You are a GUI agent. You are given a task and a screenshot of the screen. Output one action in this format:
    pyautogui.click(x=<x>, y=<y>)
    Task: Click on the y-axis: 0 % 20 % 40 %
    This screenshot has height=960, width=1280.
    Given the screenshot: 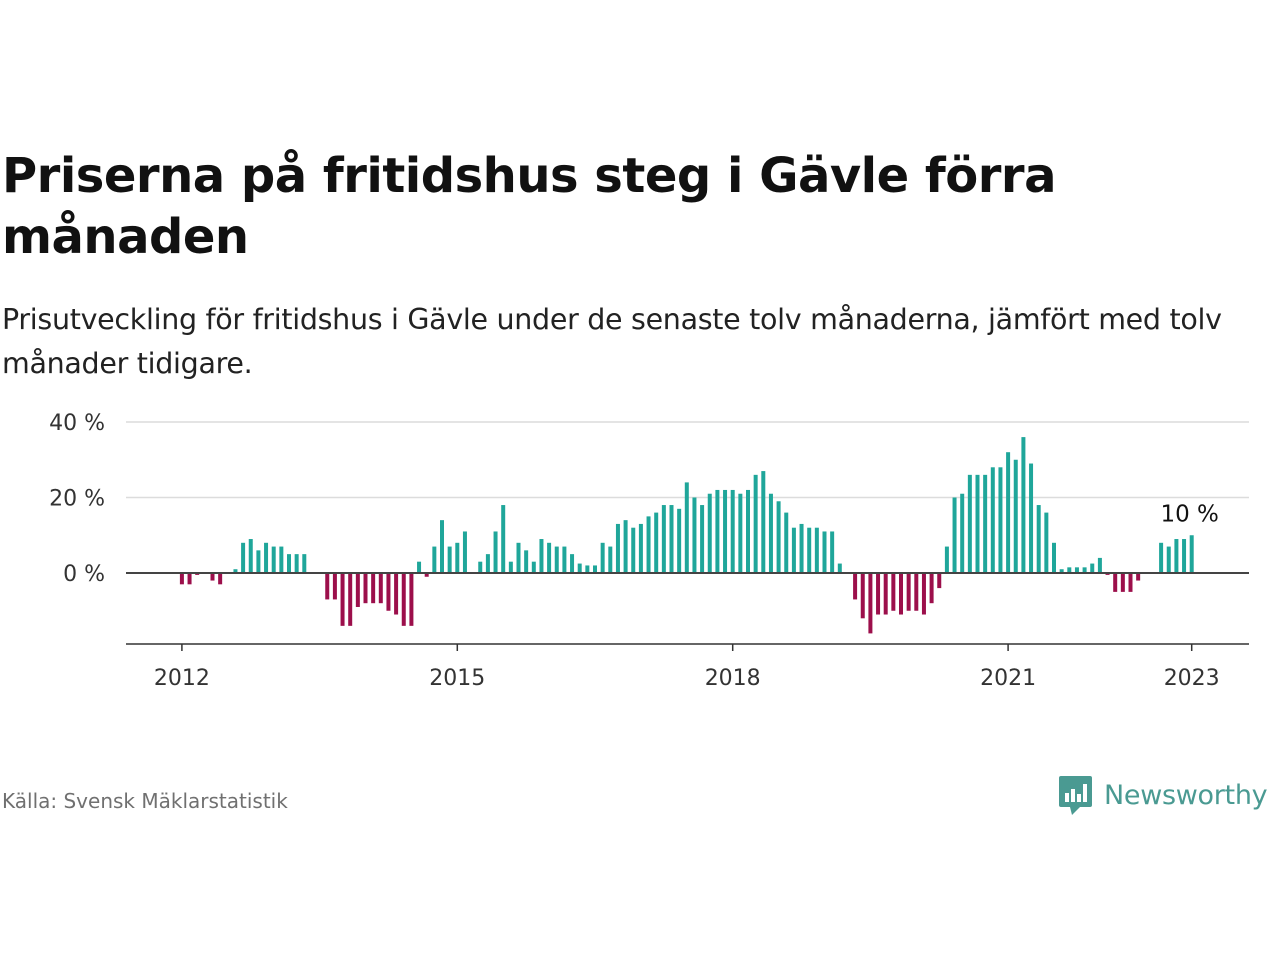 What is the action you would take?
    pyautogui.click(x=77, y=499)
    